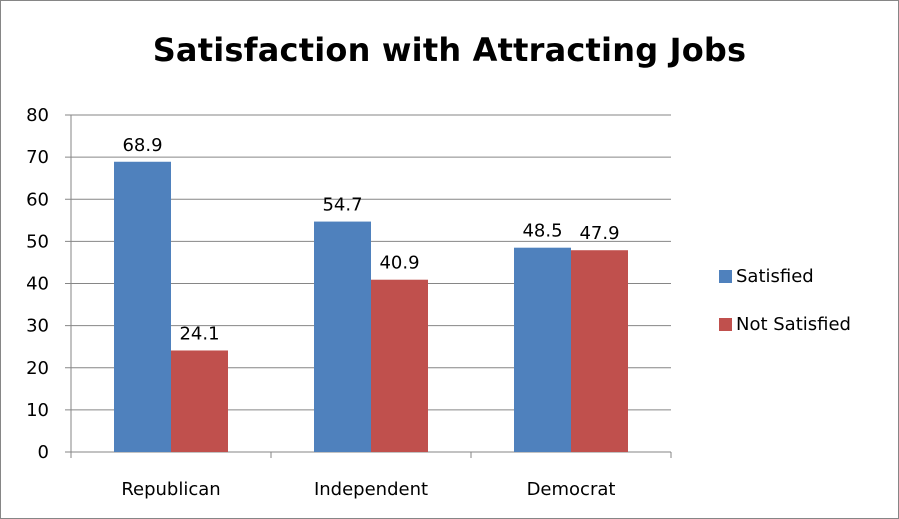  What do you see at coordinates (37, 326) in the screenshot?
I see `y-tick-label: 30` at bounding box center [37, 326].